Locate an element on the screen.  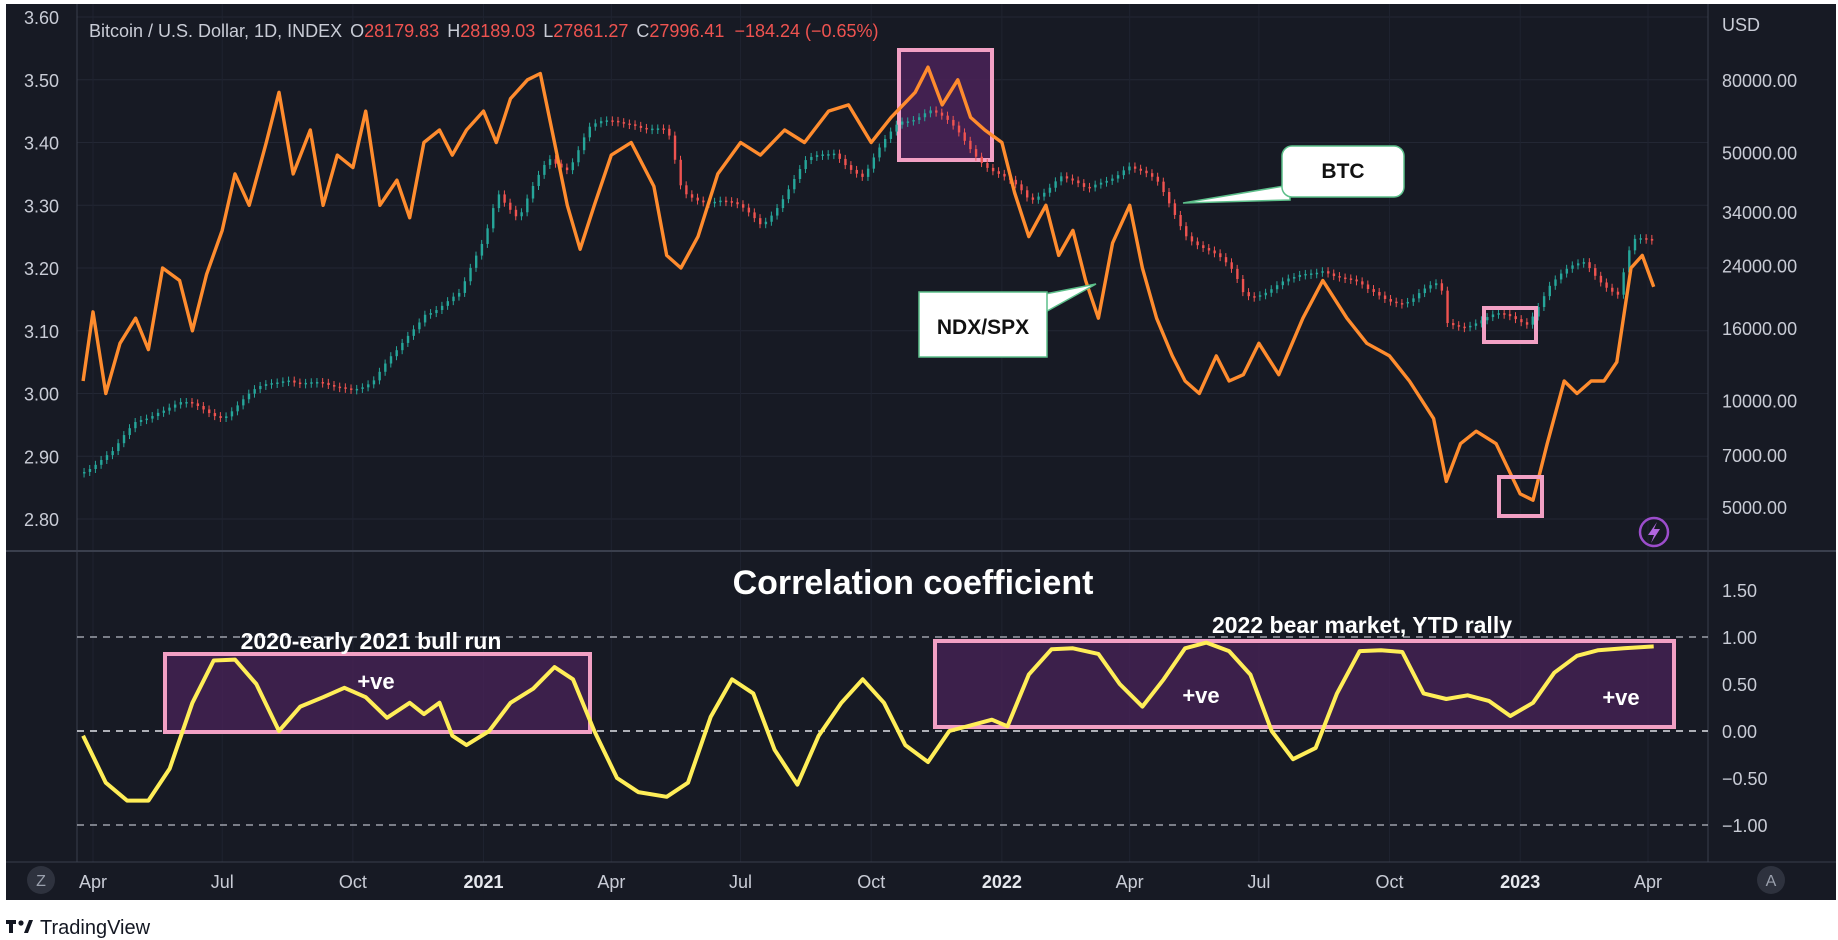
lower-panel-title: Correlation coefficient is located at coordinates (913, 583).